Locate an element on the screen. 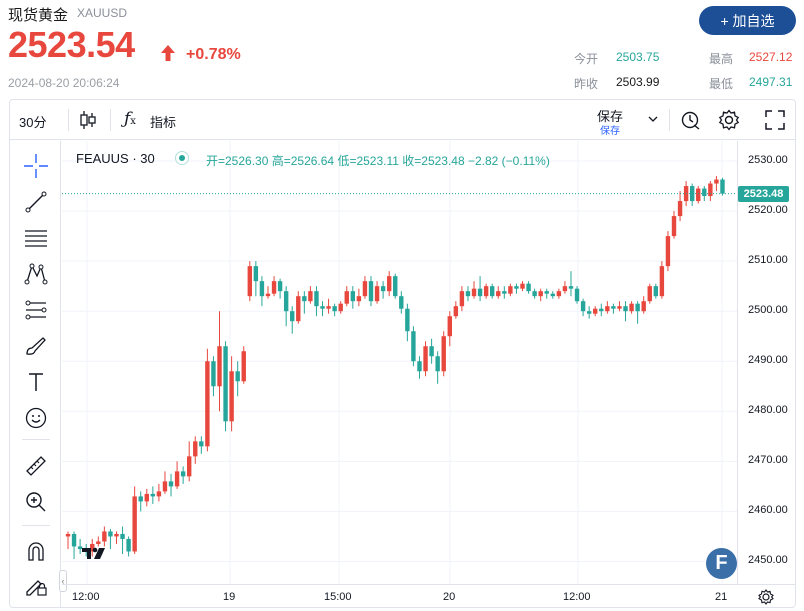 The image size is (804, 611). fib-lines-icon is located at coordinates (36, 238).